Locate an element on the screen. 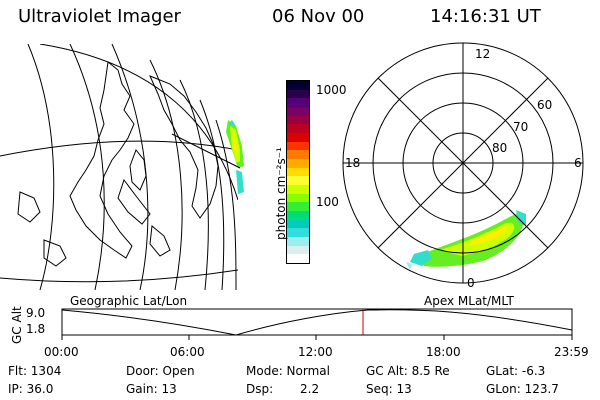 The image size is (600, 400). colorbar is located at coordinates (298, 172).